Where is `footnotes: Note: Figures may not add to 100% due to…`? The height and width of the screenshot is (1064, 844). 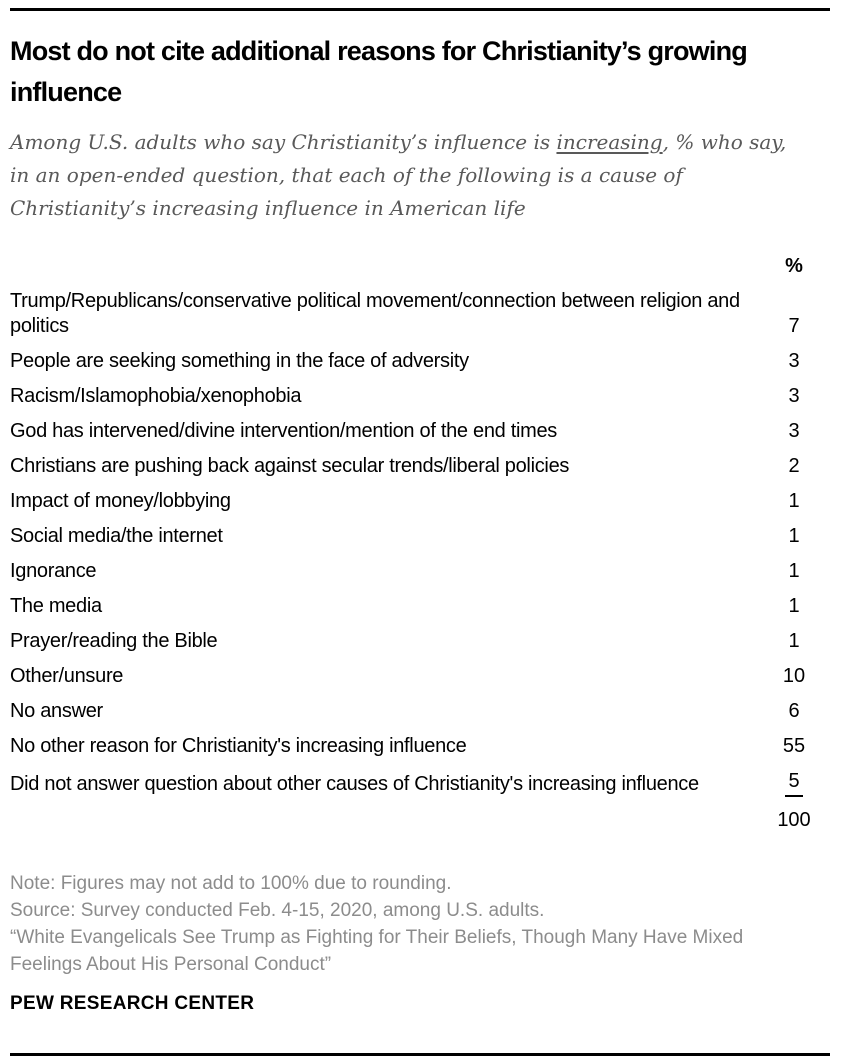 footnotes: Note: Figures may not add to 100% due to… is located at coordinates (412, 924).